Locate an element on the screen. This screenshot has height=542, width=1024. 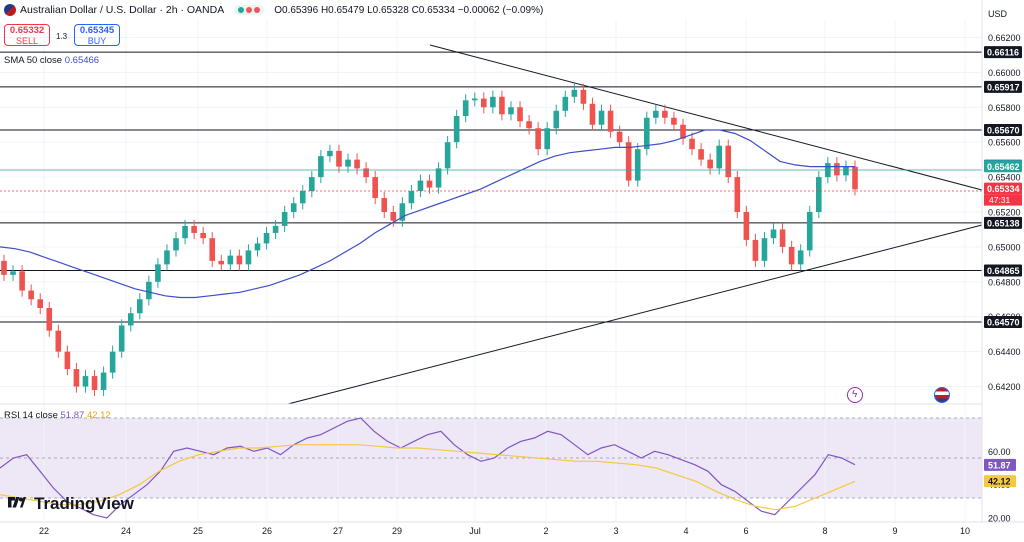
price-tick-label: 0.66200 is located at coordinates (1004, 38).